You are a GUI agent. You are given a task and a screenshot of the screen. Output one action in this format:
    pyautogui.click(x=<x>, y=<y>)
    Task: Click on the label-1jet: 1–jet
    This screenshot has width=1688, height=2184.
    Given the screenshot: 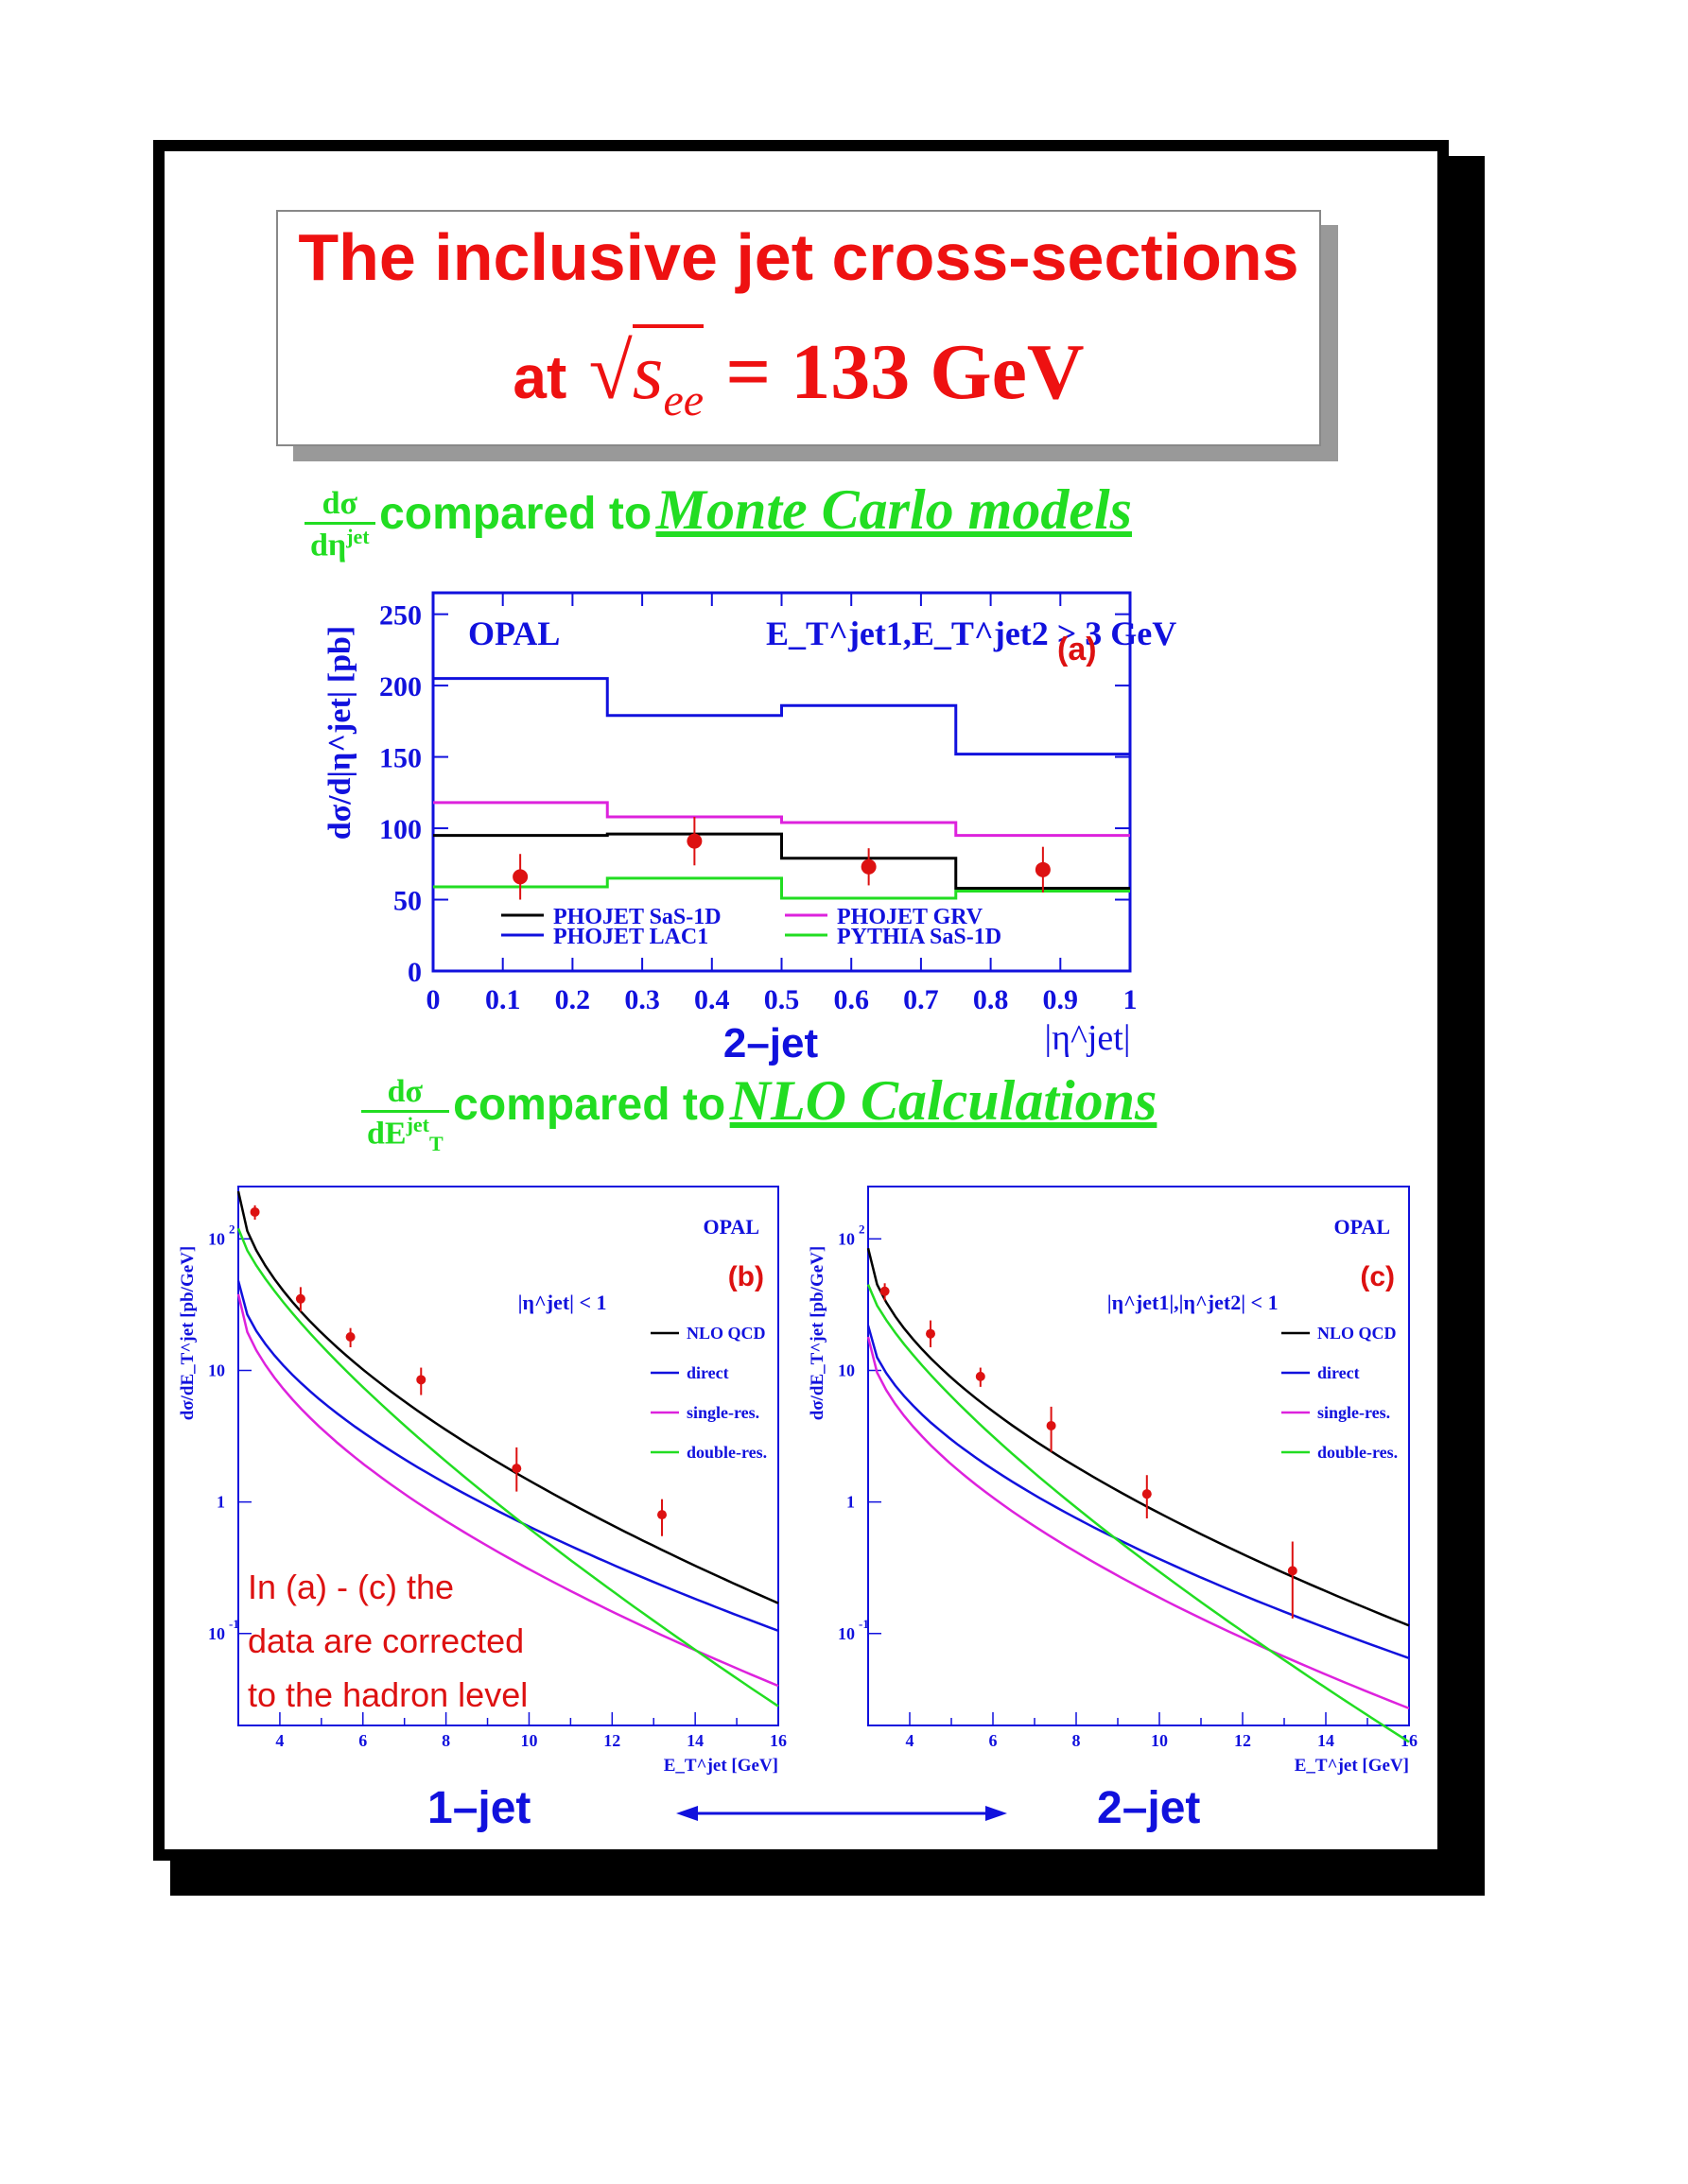 What is the action you would take?
    pyautogui.click(x=479, y=1808)
    